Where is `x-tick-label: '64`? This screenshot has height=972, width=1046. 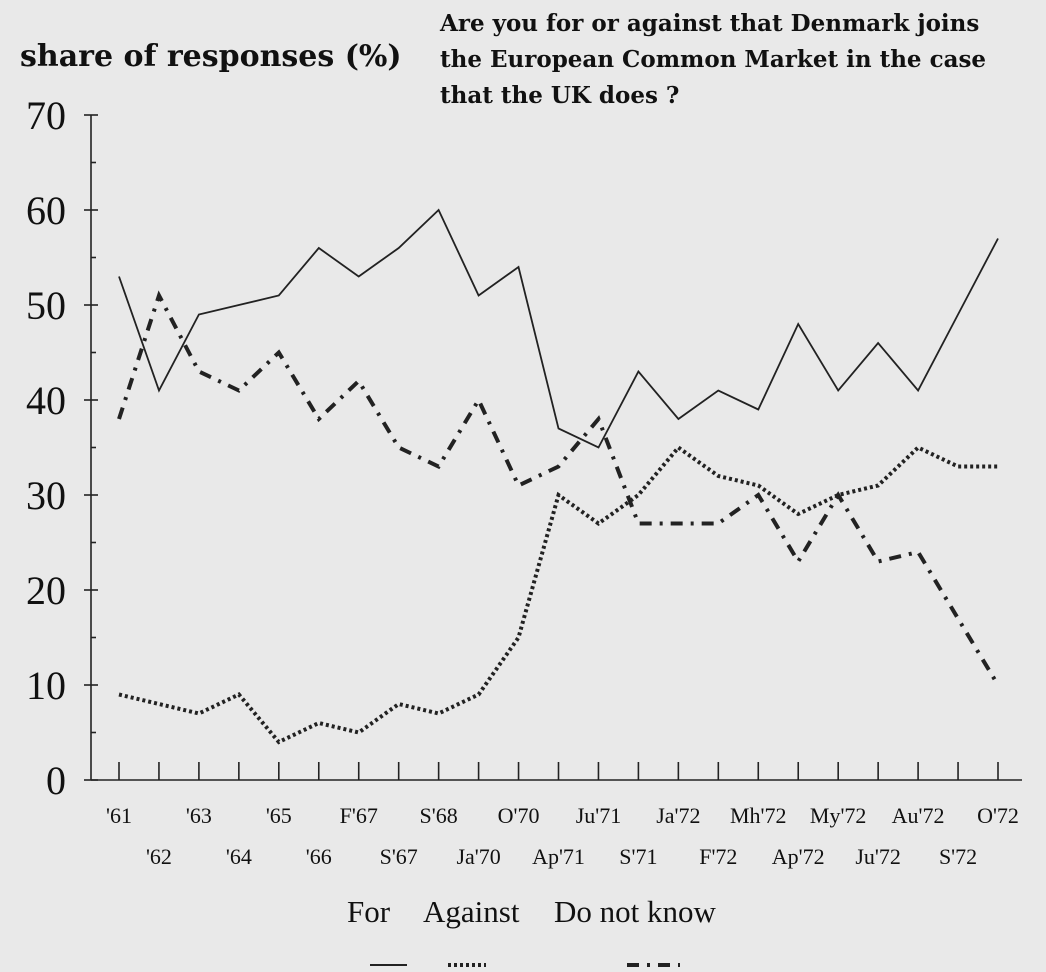
x-tick-label: '64 is located at coordinates (239, 856).